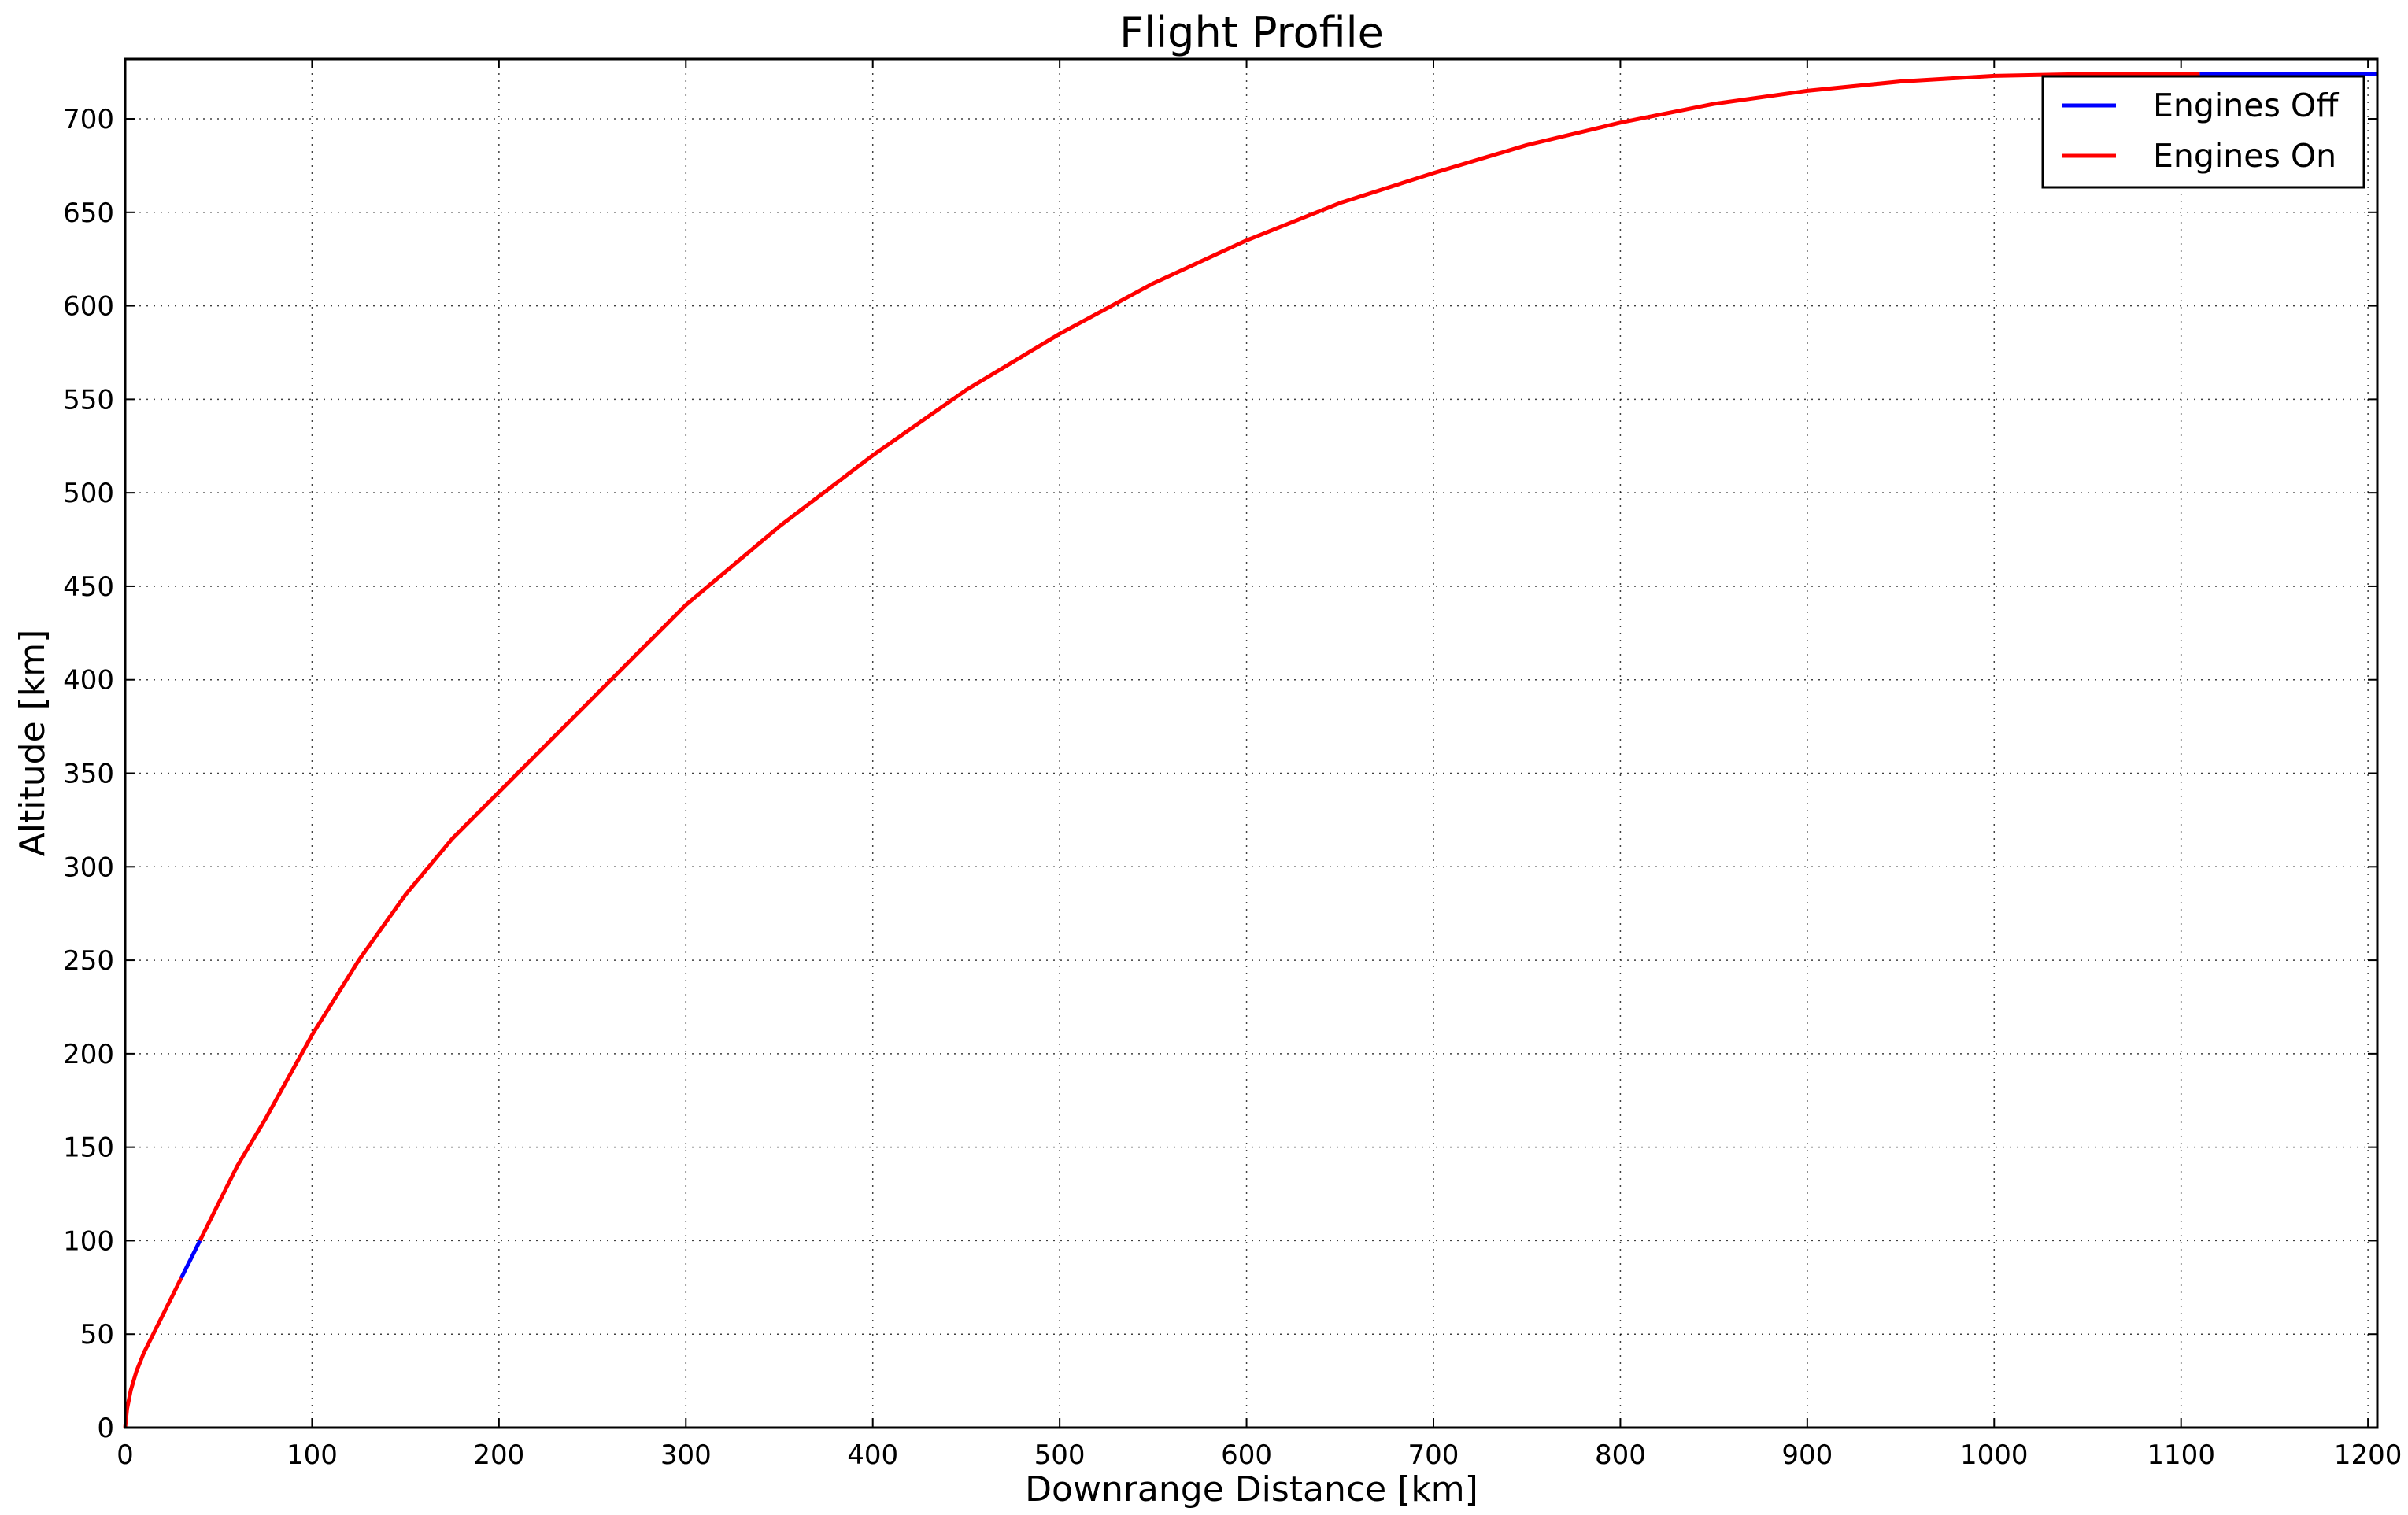 The image size is (2408, 1515). What do you see at coordinates (1995, 1455) in the screenshot?
I see `x-tick-label: 1000` at bounding box center [1995, 1455].